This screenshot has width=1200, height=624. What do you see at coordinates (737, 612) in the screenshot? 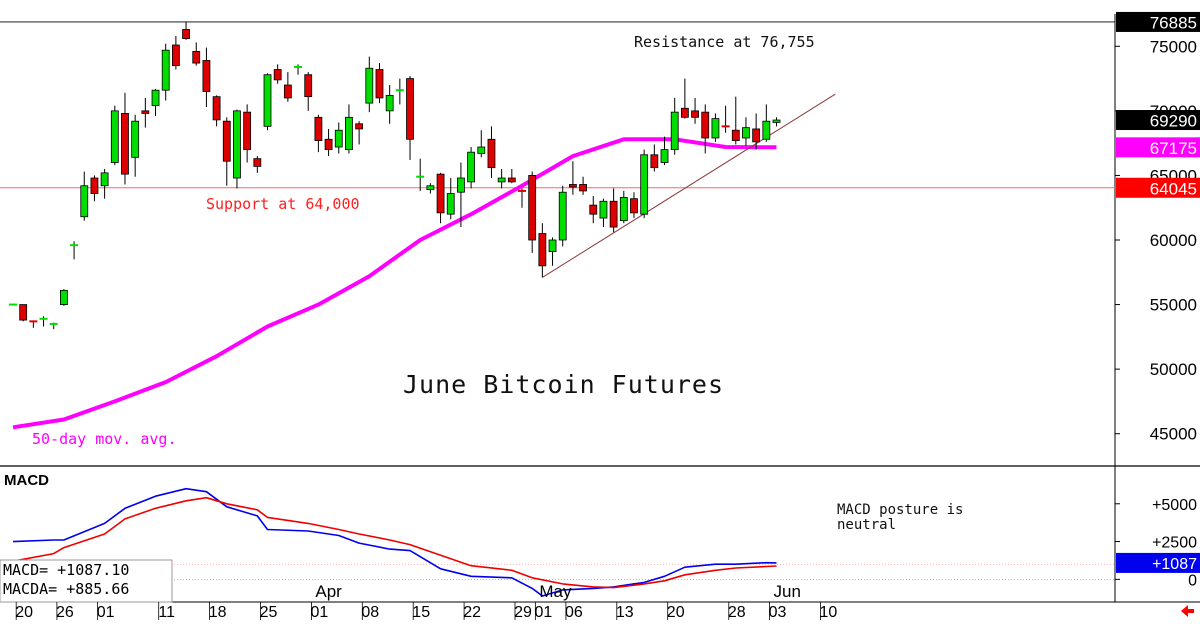
I see `date-tick-label: 28` at bounding box center [737, 612].